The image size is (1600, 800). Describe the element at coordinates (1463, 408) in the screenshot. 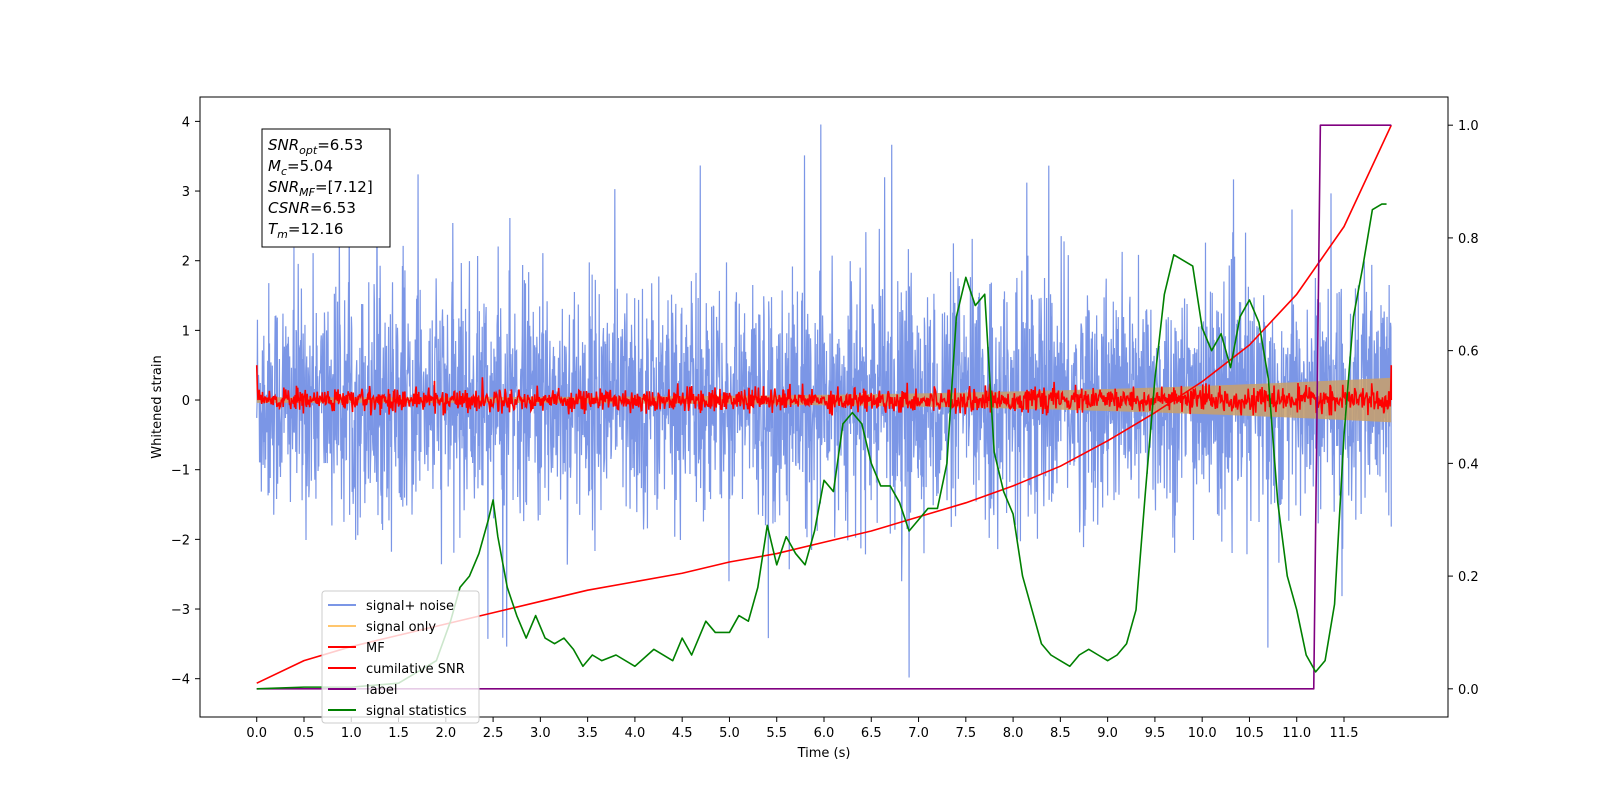

I see `y2-axis-ticks: 1.0 0.8 0.6 0.4 0.2 0.0` at that location.